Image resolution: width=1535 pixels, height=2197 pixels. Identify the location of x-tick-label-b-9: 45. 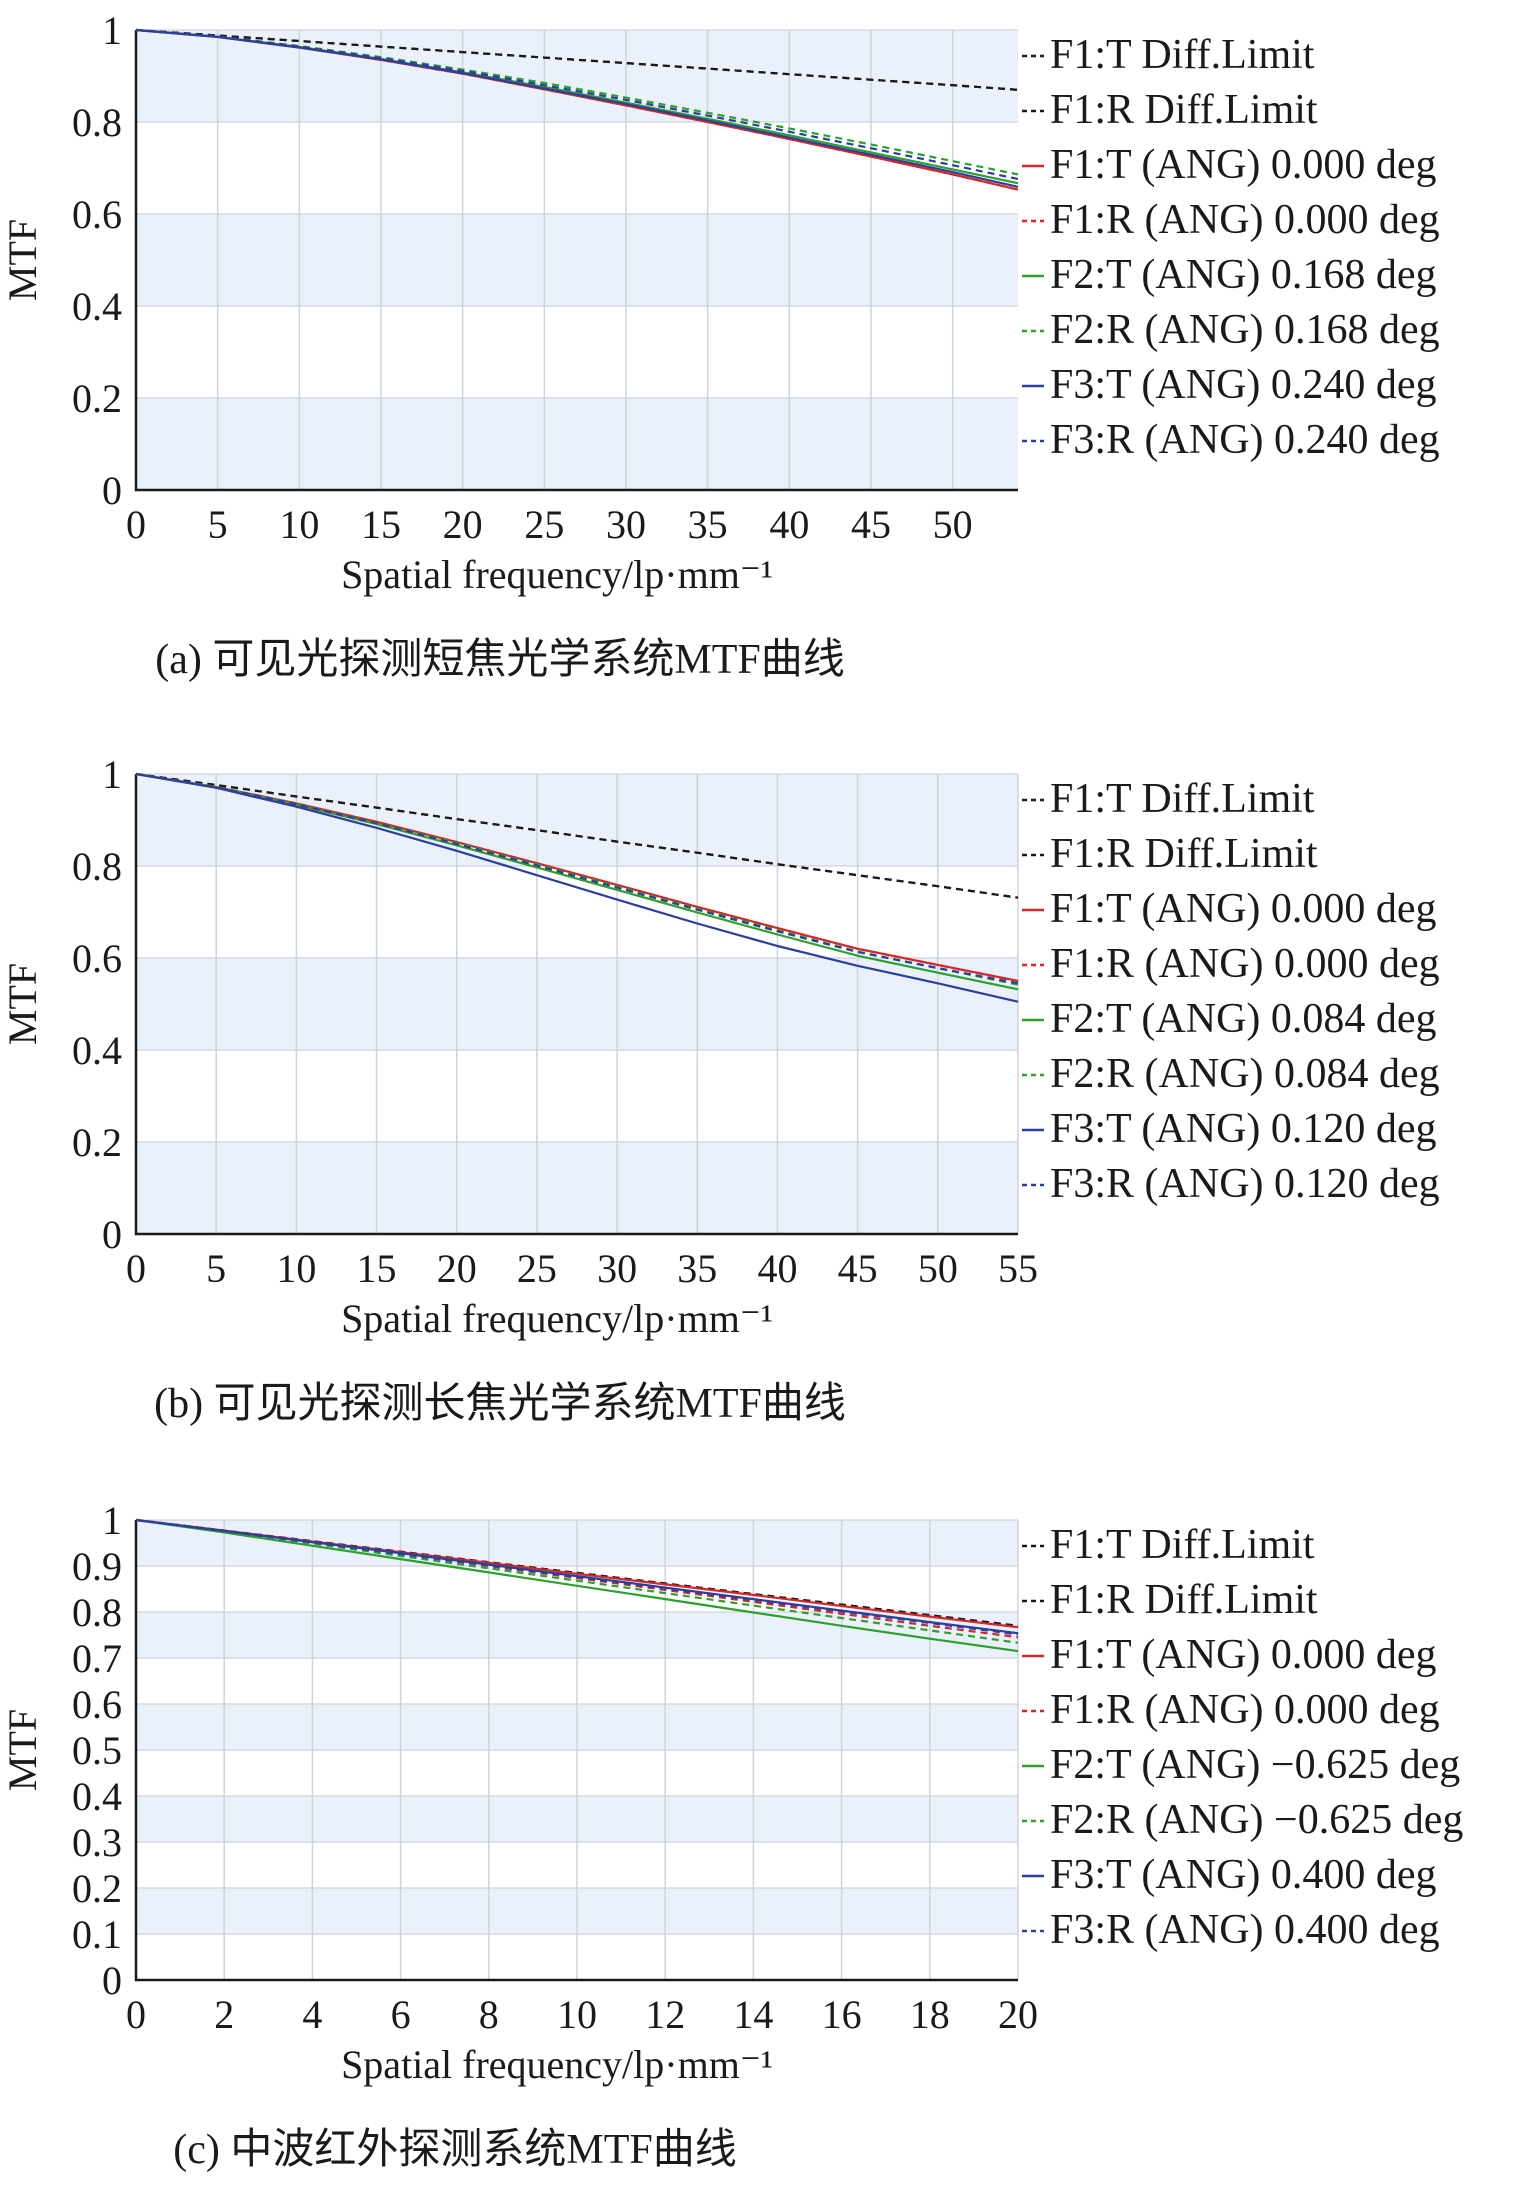
(858, 1268).